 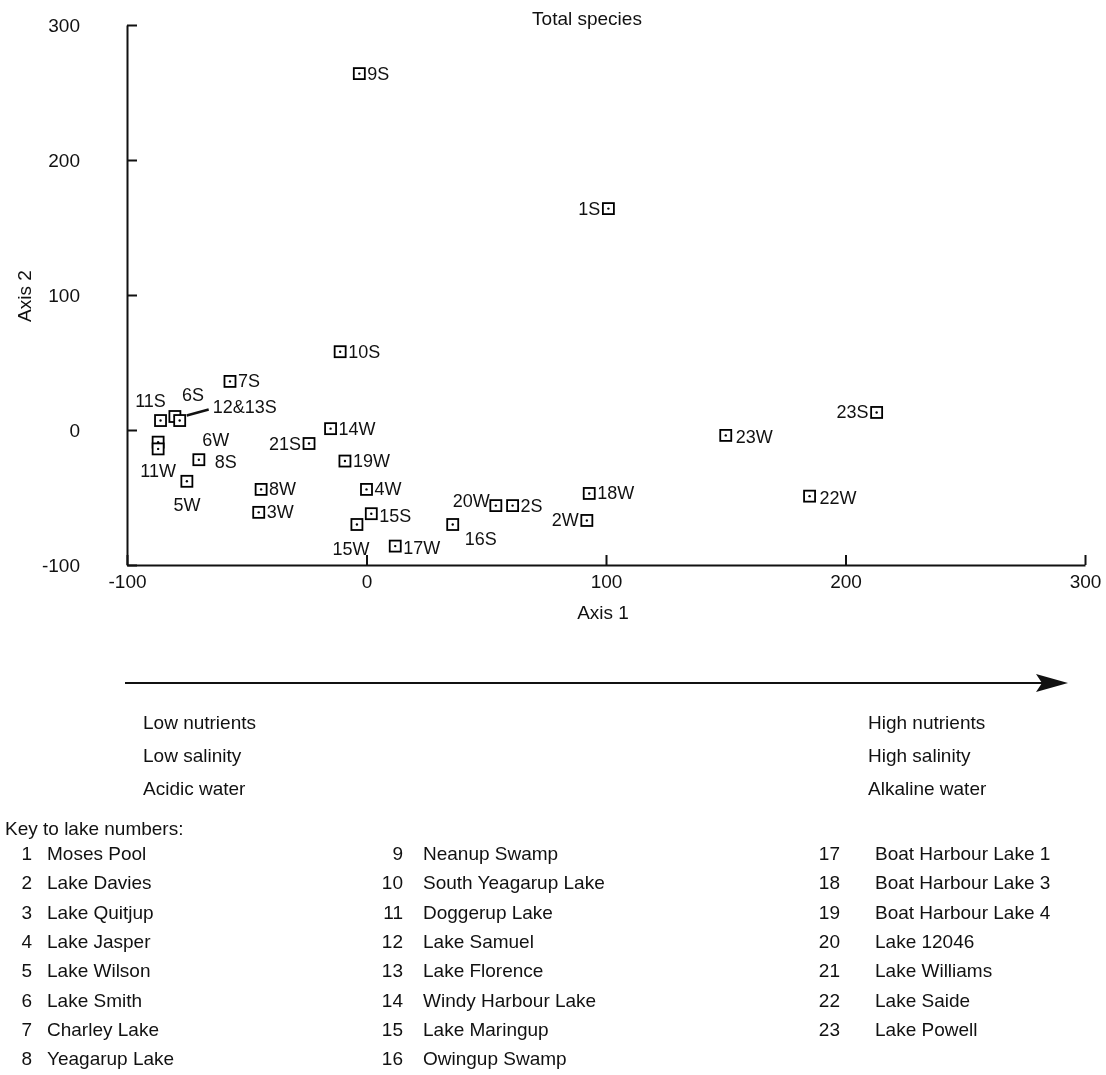 What do you see at coordinates (531, 505) in the screenshot?
I see `annotation: 2S` at bounding box center [531, 505].